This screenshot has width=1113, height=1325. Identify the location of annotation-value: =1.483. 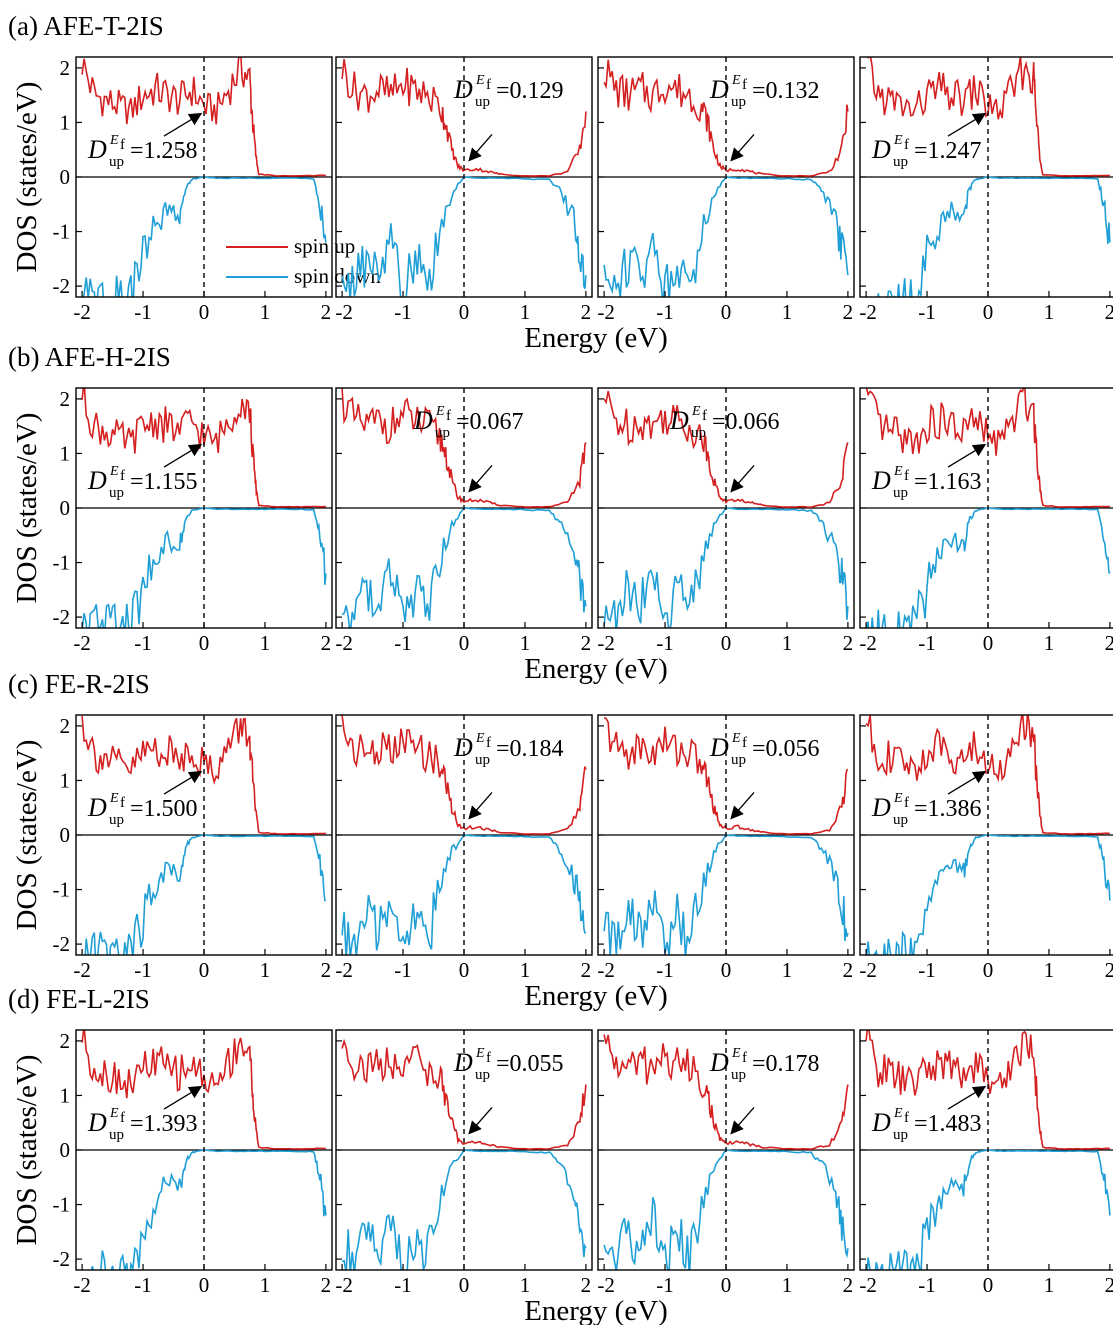
(948, 1124).